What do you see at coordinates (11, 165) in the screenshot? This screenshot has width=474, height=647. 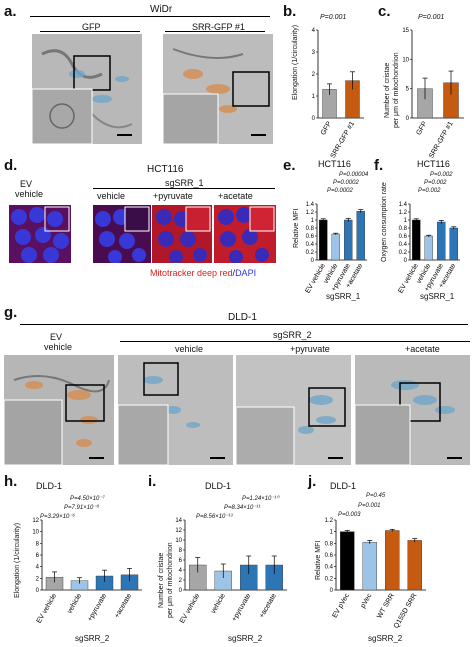 I see `panel-d-label: d.` at bounding box center [11, 165].